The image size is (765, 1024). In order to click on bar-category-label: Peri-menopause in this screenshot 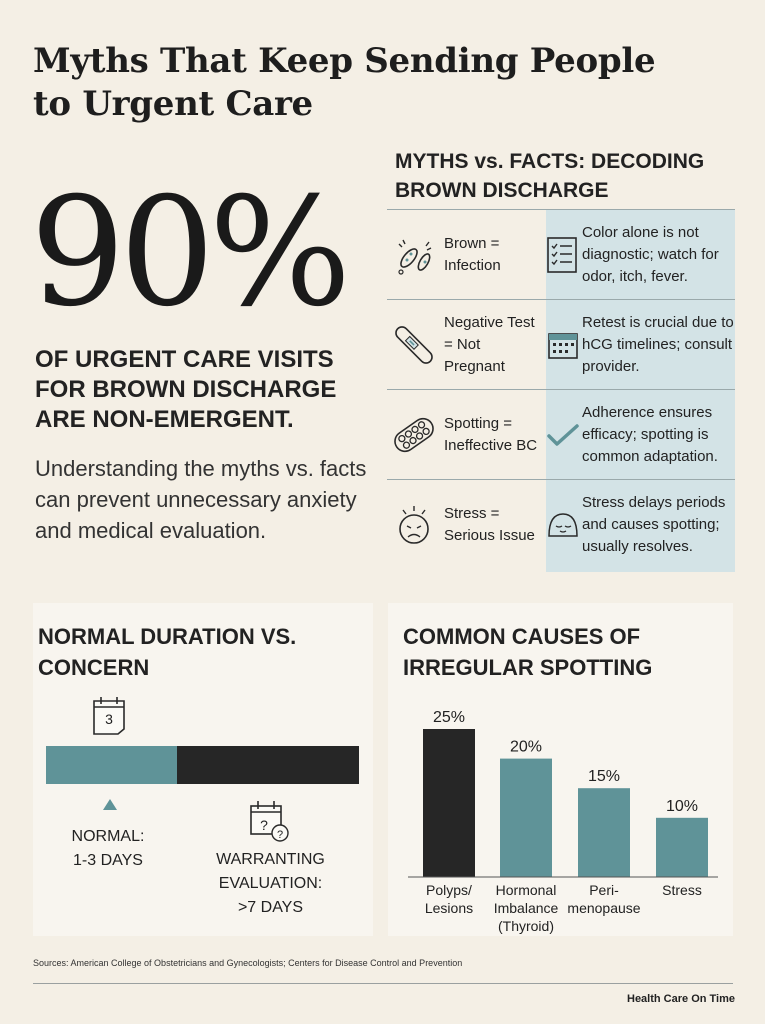, I will do `click(603, 899)`.